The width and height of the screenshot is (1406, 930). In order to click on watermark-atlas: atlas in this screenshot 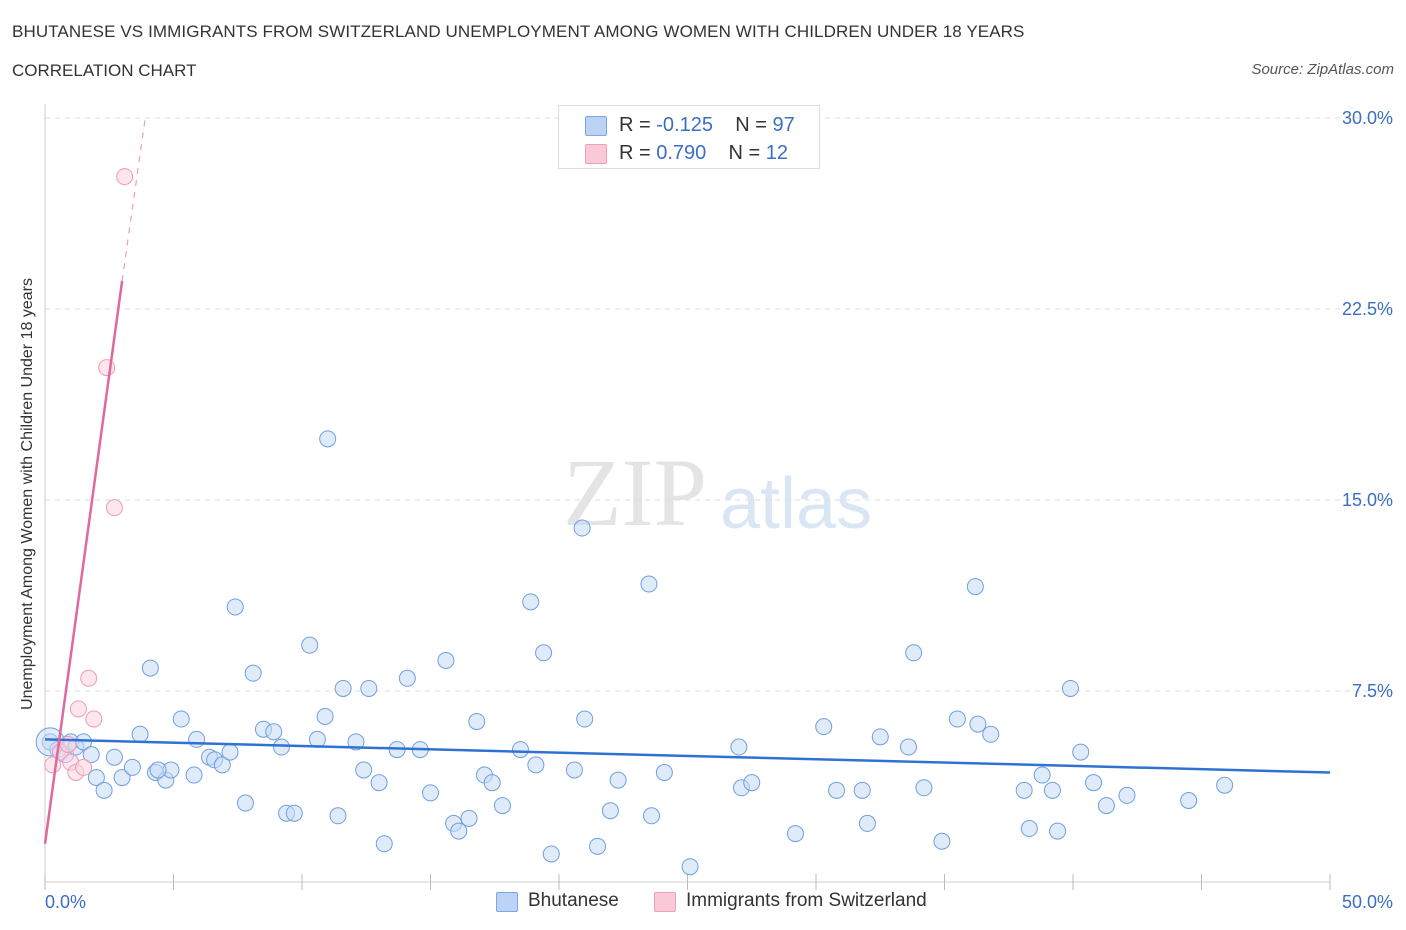, I will do `click(796, 504)`.